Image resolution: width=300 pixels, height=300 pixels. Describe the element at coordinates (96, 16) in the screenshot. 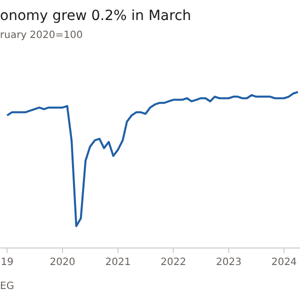

I see `chart-title: onomy grew 0.2% in March` at that location.